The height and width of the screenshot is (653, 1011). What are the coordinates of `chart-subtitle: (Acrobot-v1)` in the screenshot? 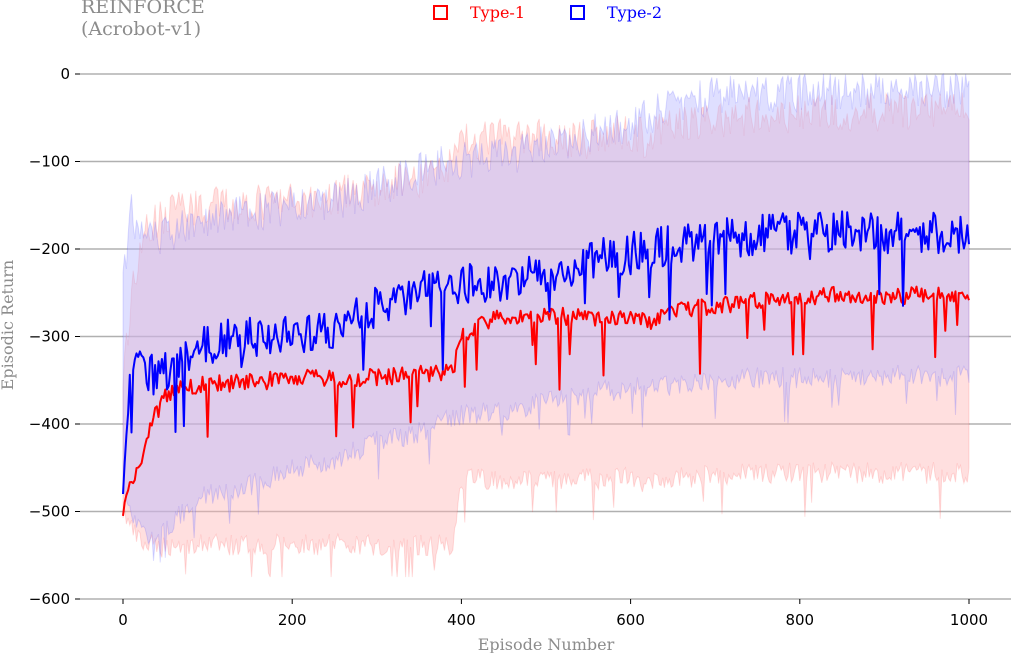 It's located at (141, 29).